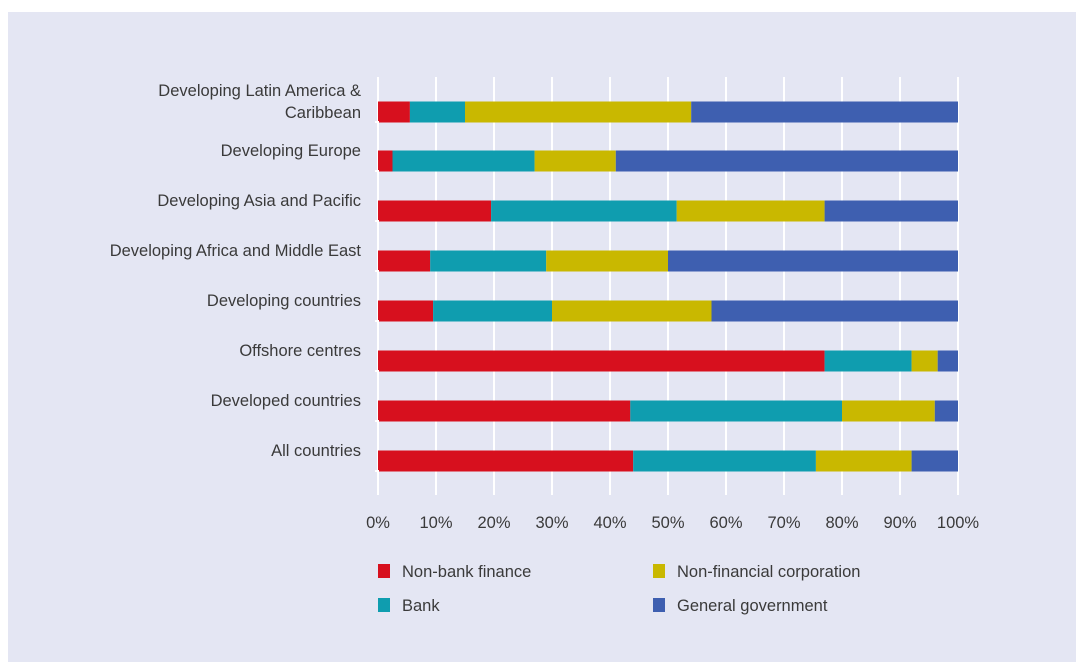 The height and width of the screenshot is (670, 1084). Describe the element at coordinates (768, 572) in the screenshot. I see `legend-label: Non-financial corporation` at that location.